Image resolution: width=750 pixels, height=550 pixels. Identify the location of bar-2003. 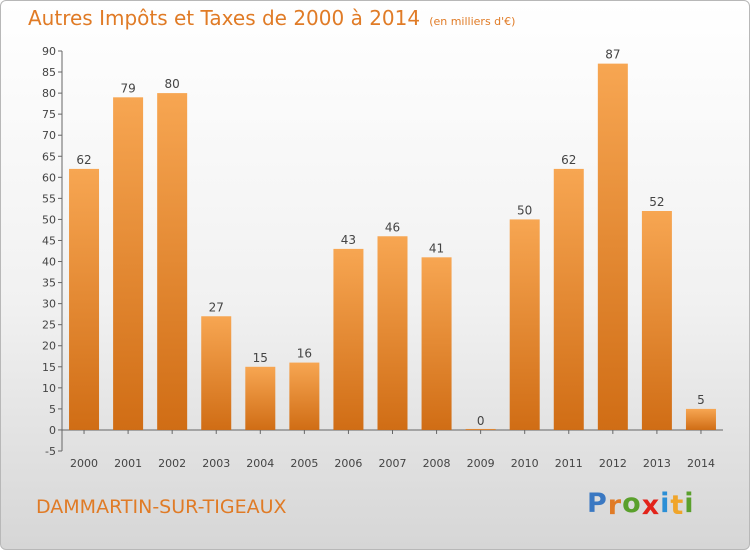
(216, 373).